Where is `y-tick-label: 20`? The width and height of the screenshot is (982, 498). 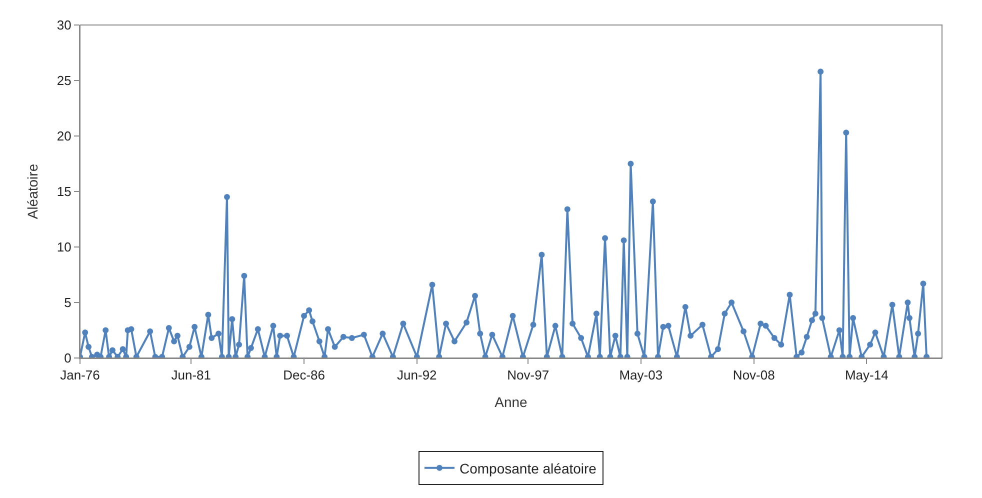
y-tick-label: 20 is located at coordinates (64, 136).